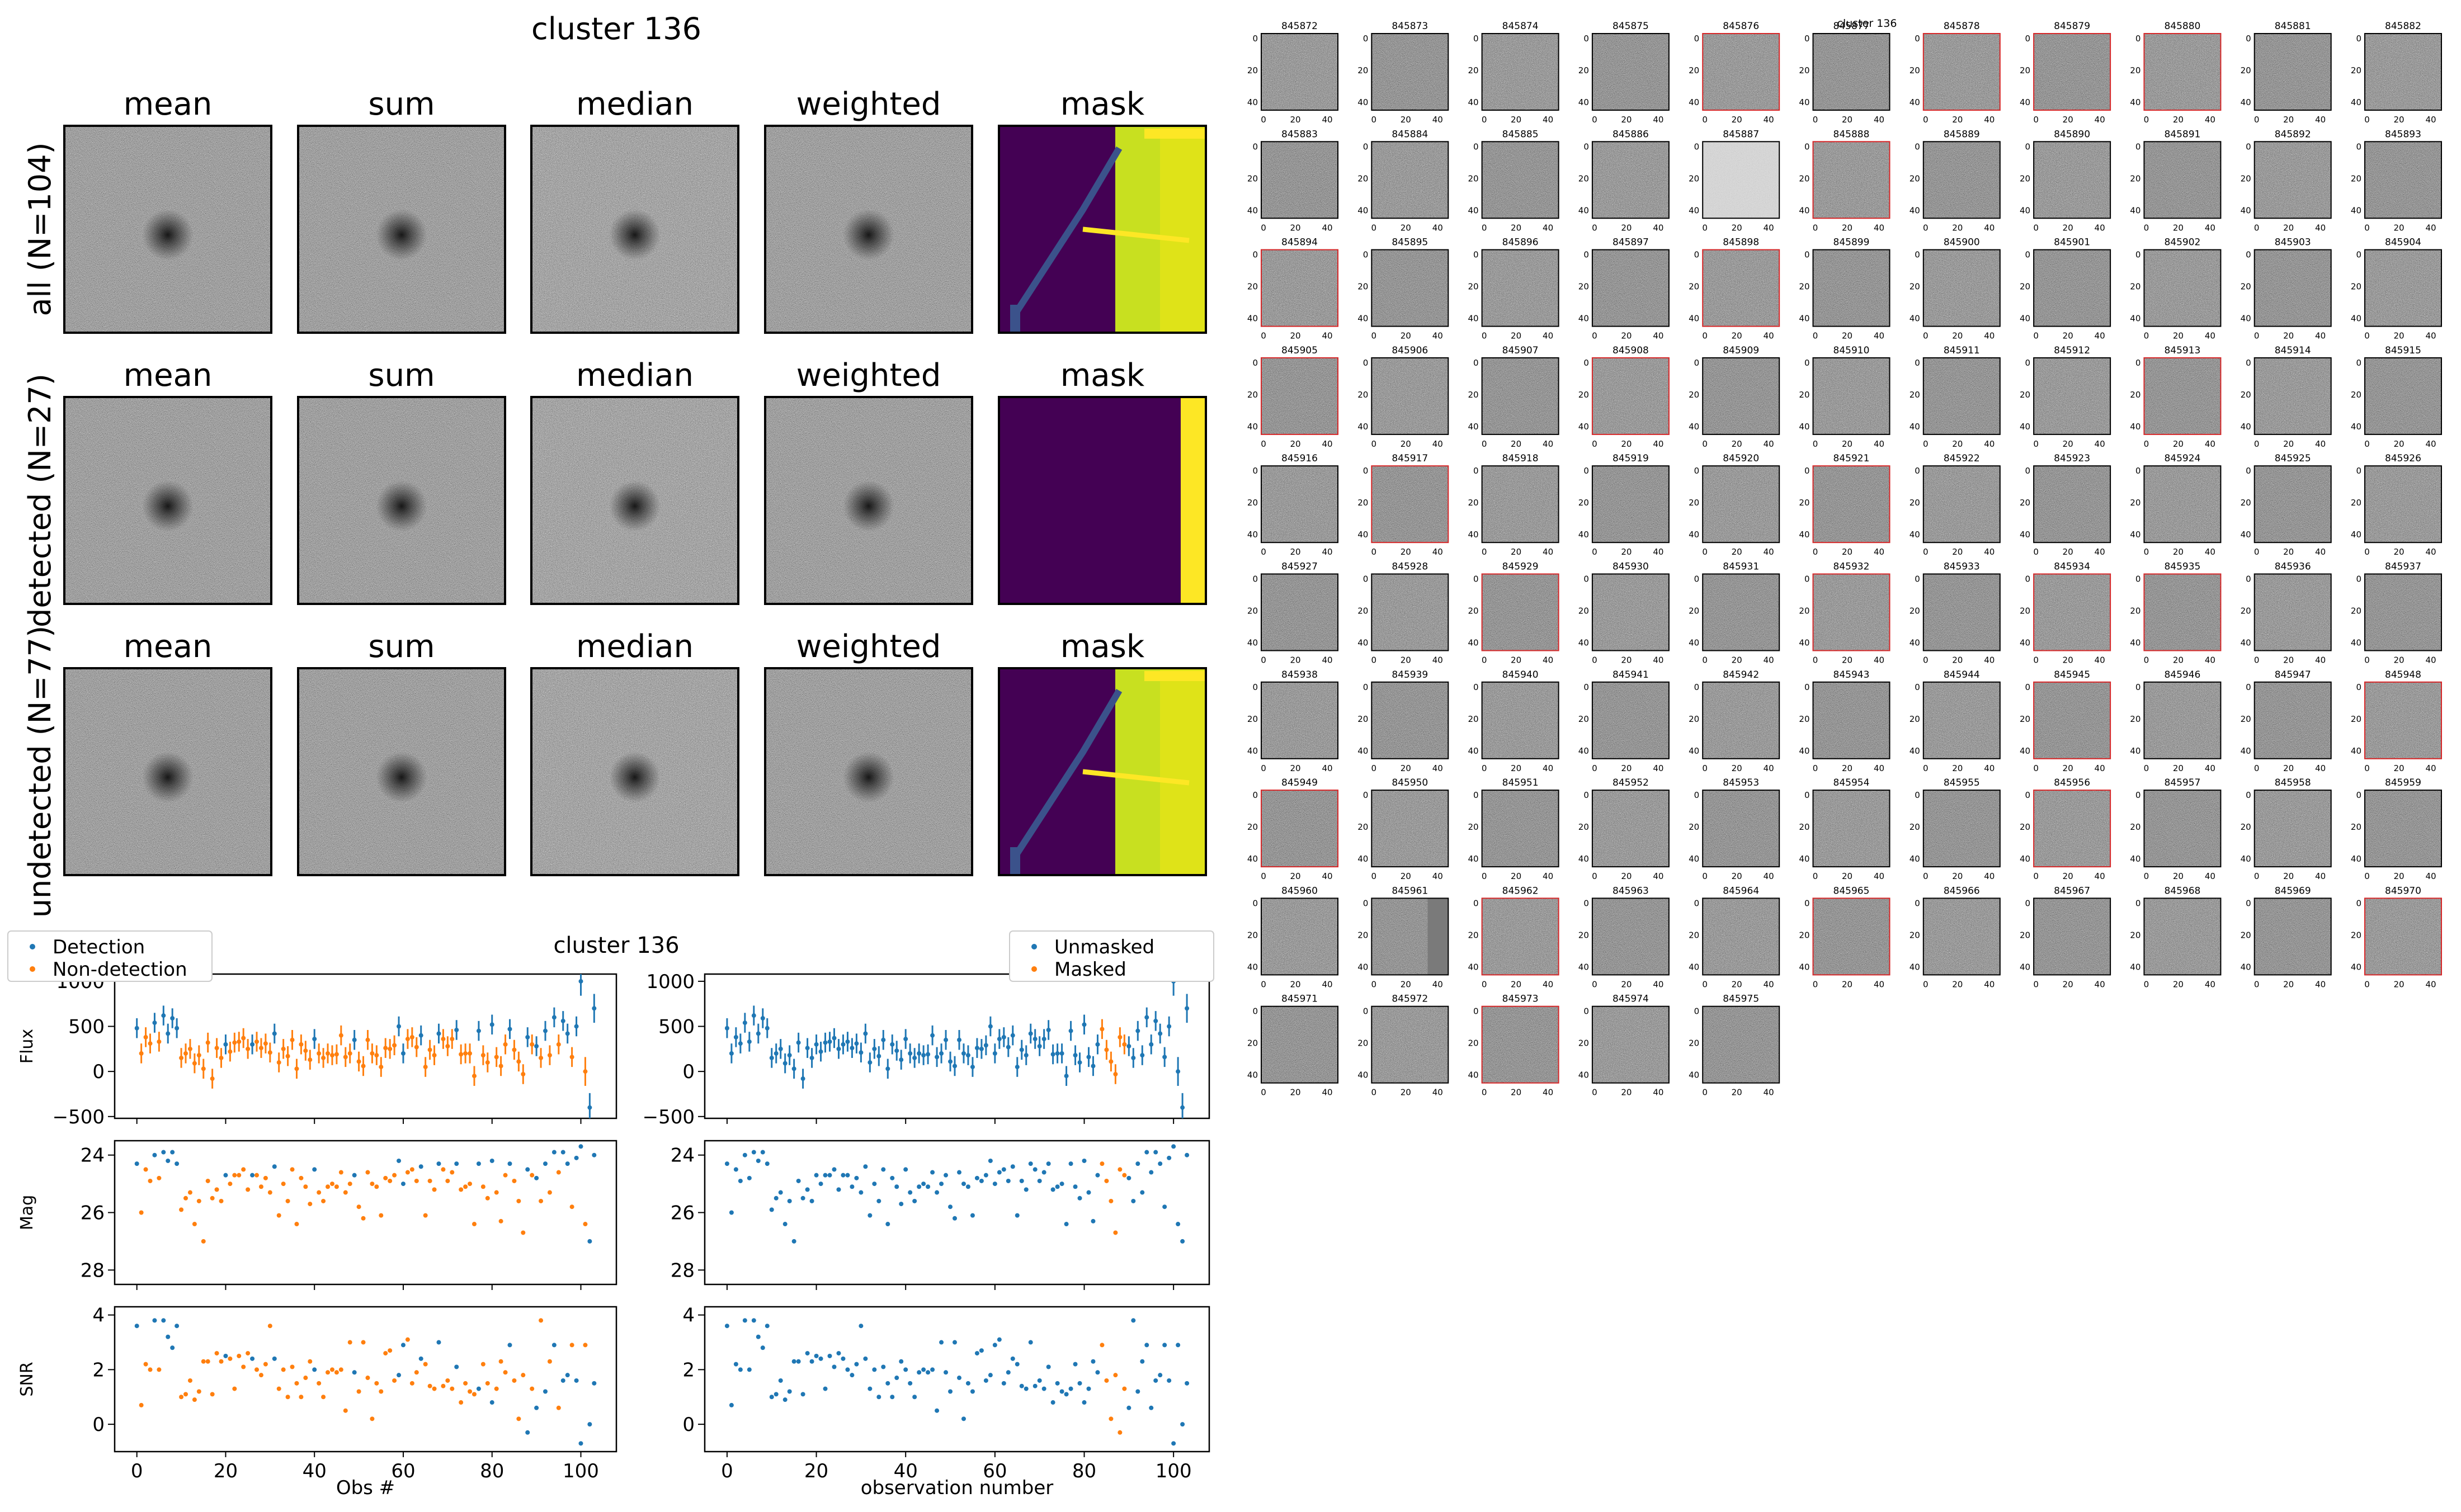 This screenshot has height=1512, width=2461. What do you see at coordinates (816, 1471) in the screenshot?
I see `x-tick-label: 20` at bounding box center [816, 1471].